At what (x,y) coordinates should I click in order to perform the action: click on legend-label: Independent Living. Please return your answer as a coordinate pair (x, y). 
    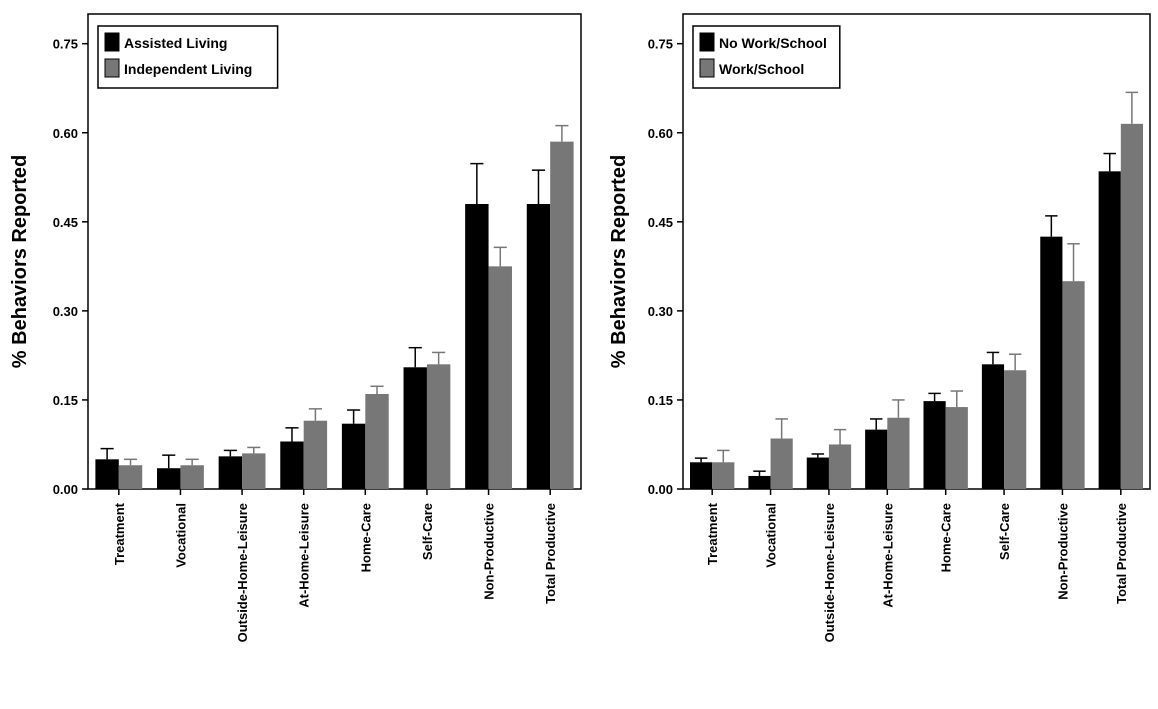
    Looking at the image, I should click on (188, 69).